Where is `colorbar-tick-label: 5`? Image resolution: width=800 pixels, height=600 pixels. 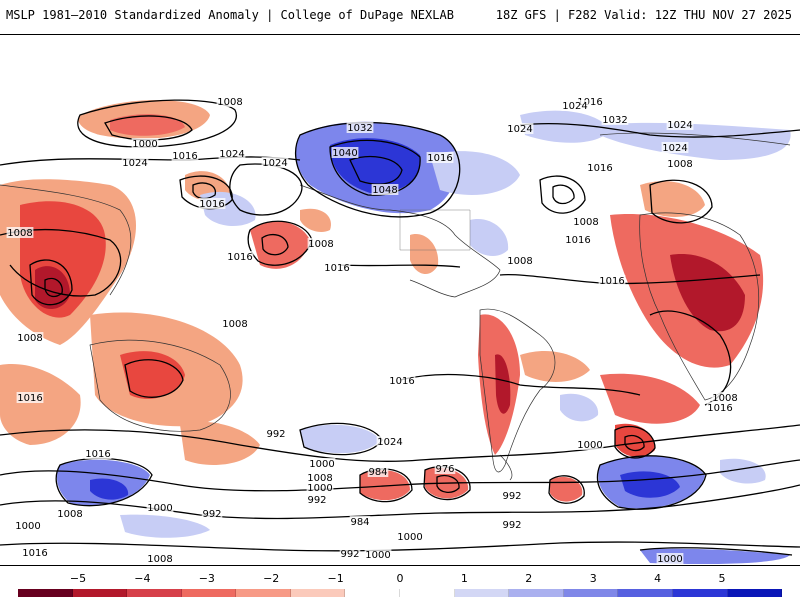
colorbar-tick-label: 5 is located at coordinates (722, 578).